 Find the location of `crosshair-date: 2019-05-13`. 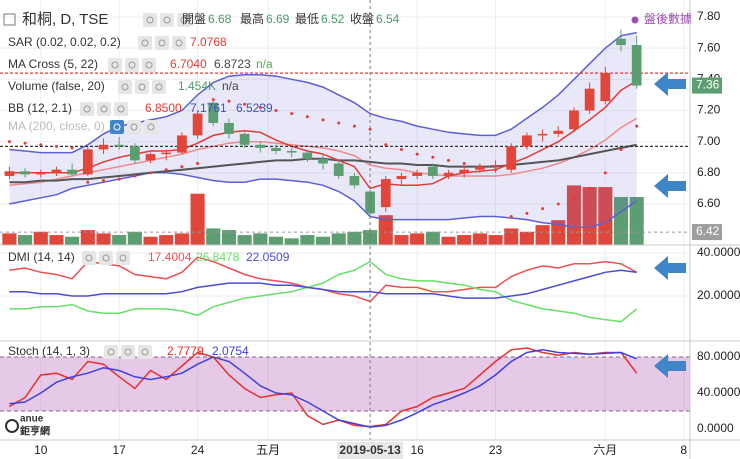

crosshair-date: 2019-05-13 is located at coordinates (370, 450).